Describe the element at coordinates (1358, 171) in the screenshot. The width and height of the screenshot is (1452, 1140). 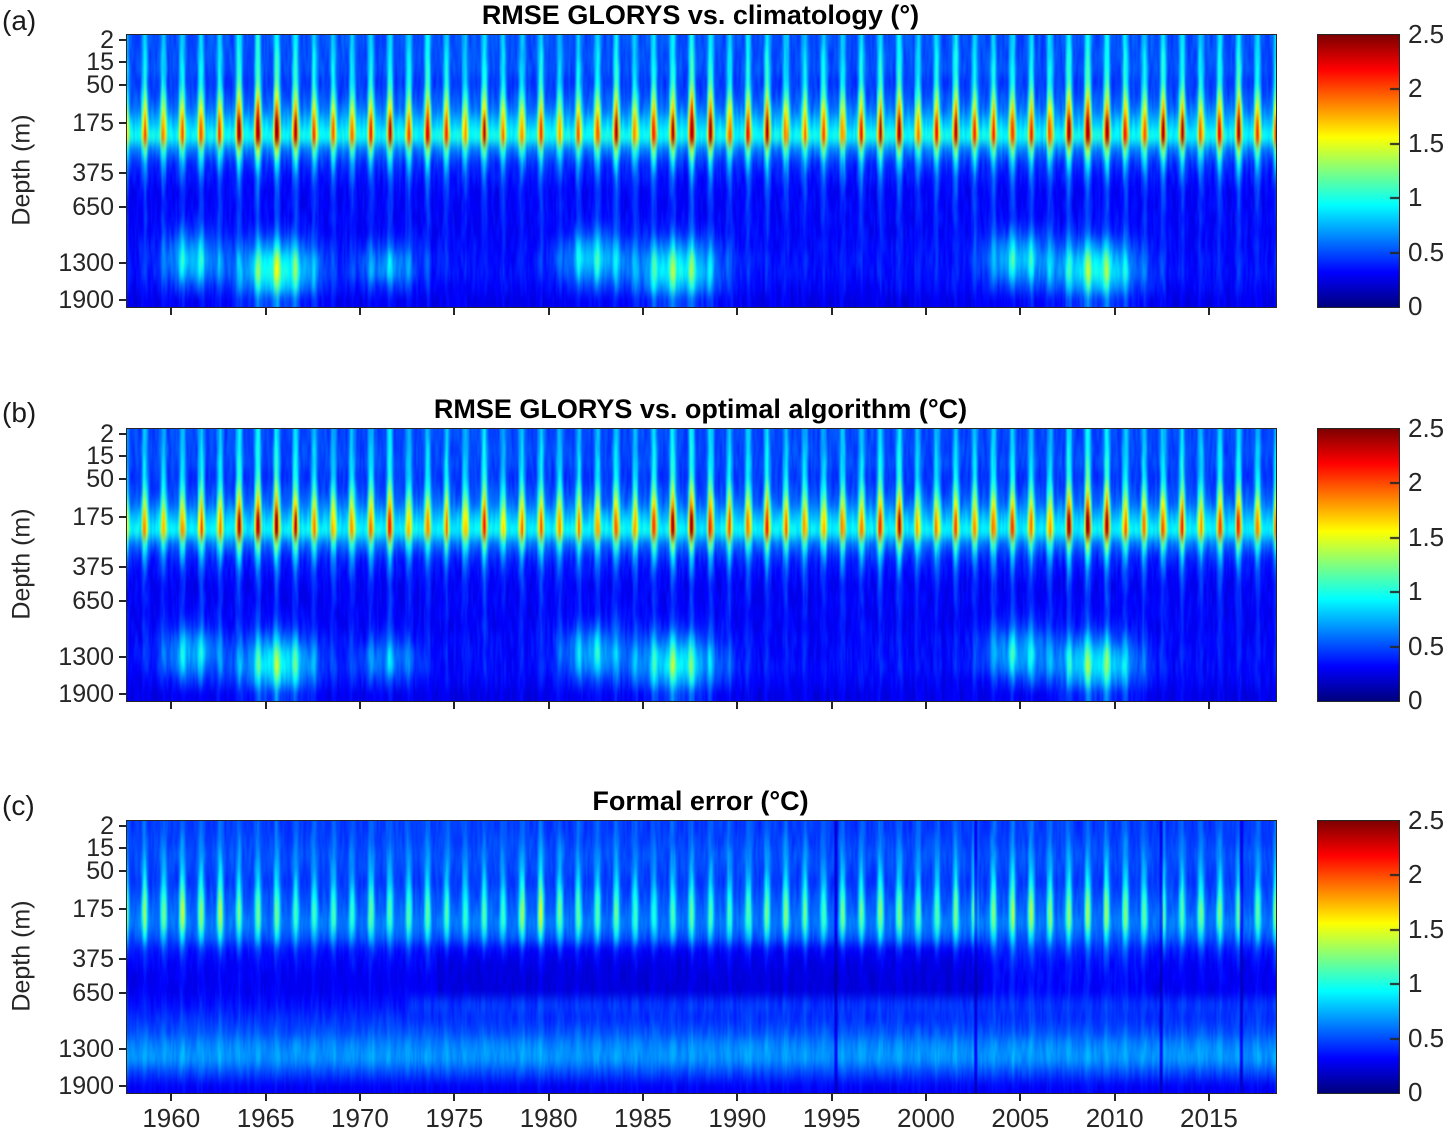
I see `panel-a-colorbar` at that location.